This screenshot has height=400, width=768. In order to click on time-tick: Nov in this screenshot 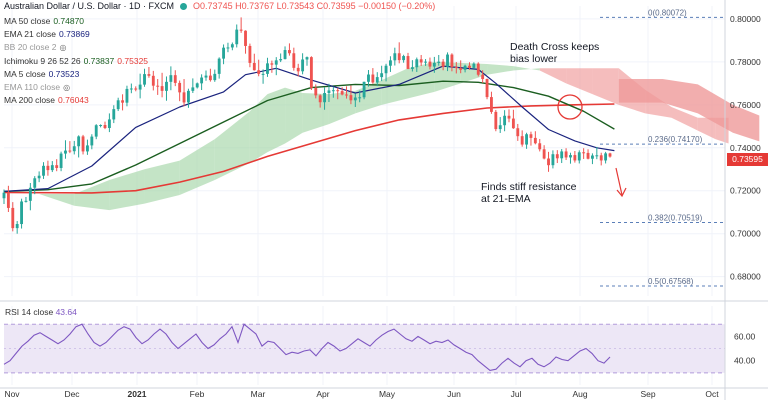, I will do `click(12, 394)`.